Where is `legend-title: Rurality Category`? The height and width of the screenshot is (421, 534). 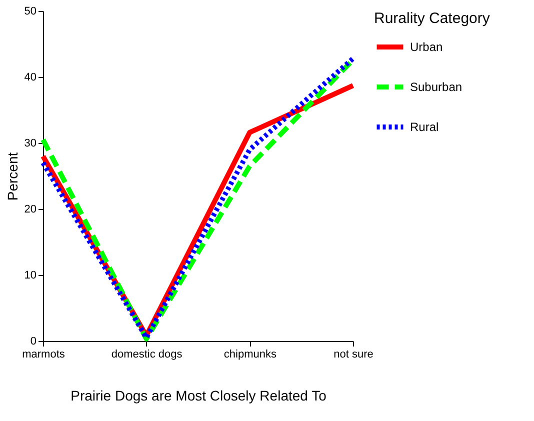
legend-title: Rurality Category is located at coordinates (432, 18).